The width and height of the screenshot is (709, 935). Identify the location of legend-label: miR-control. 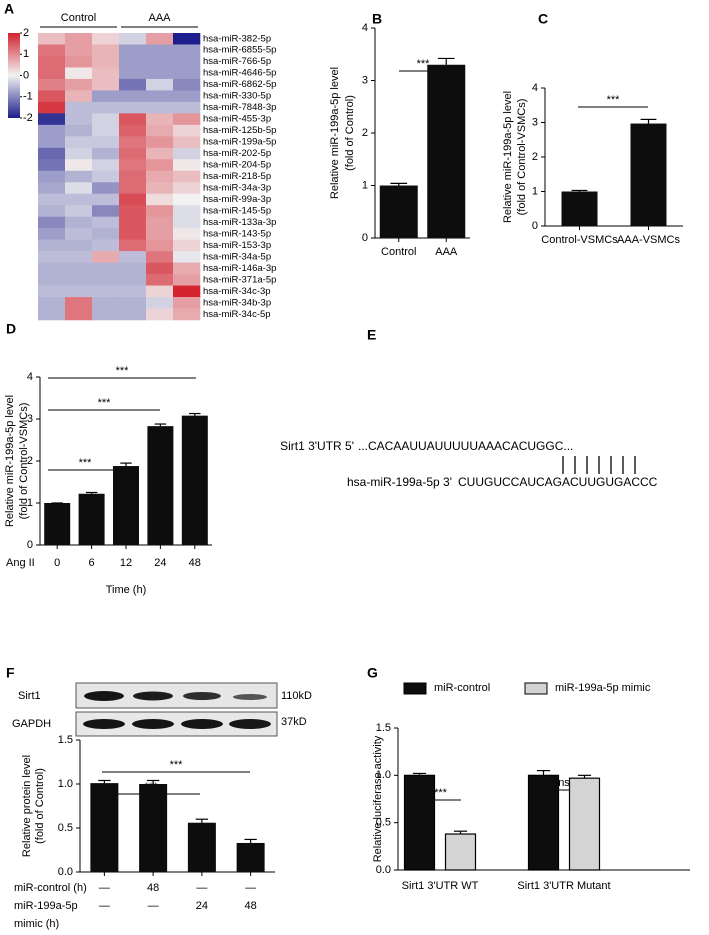
(462, 688).